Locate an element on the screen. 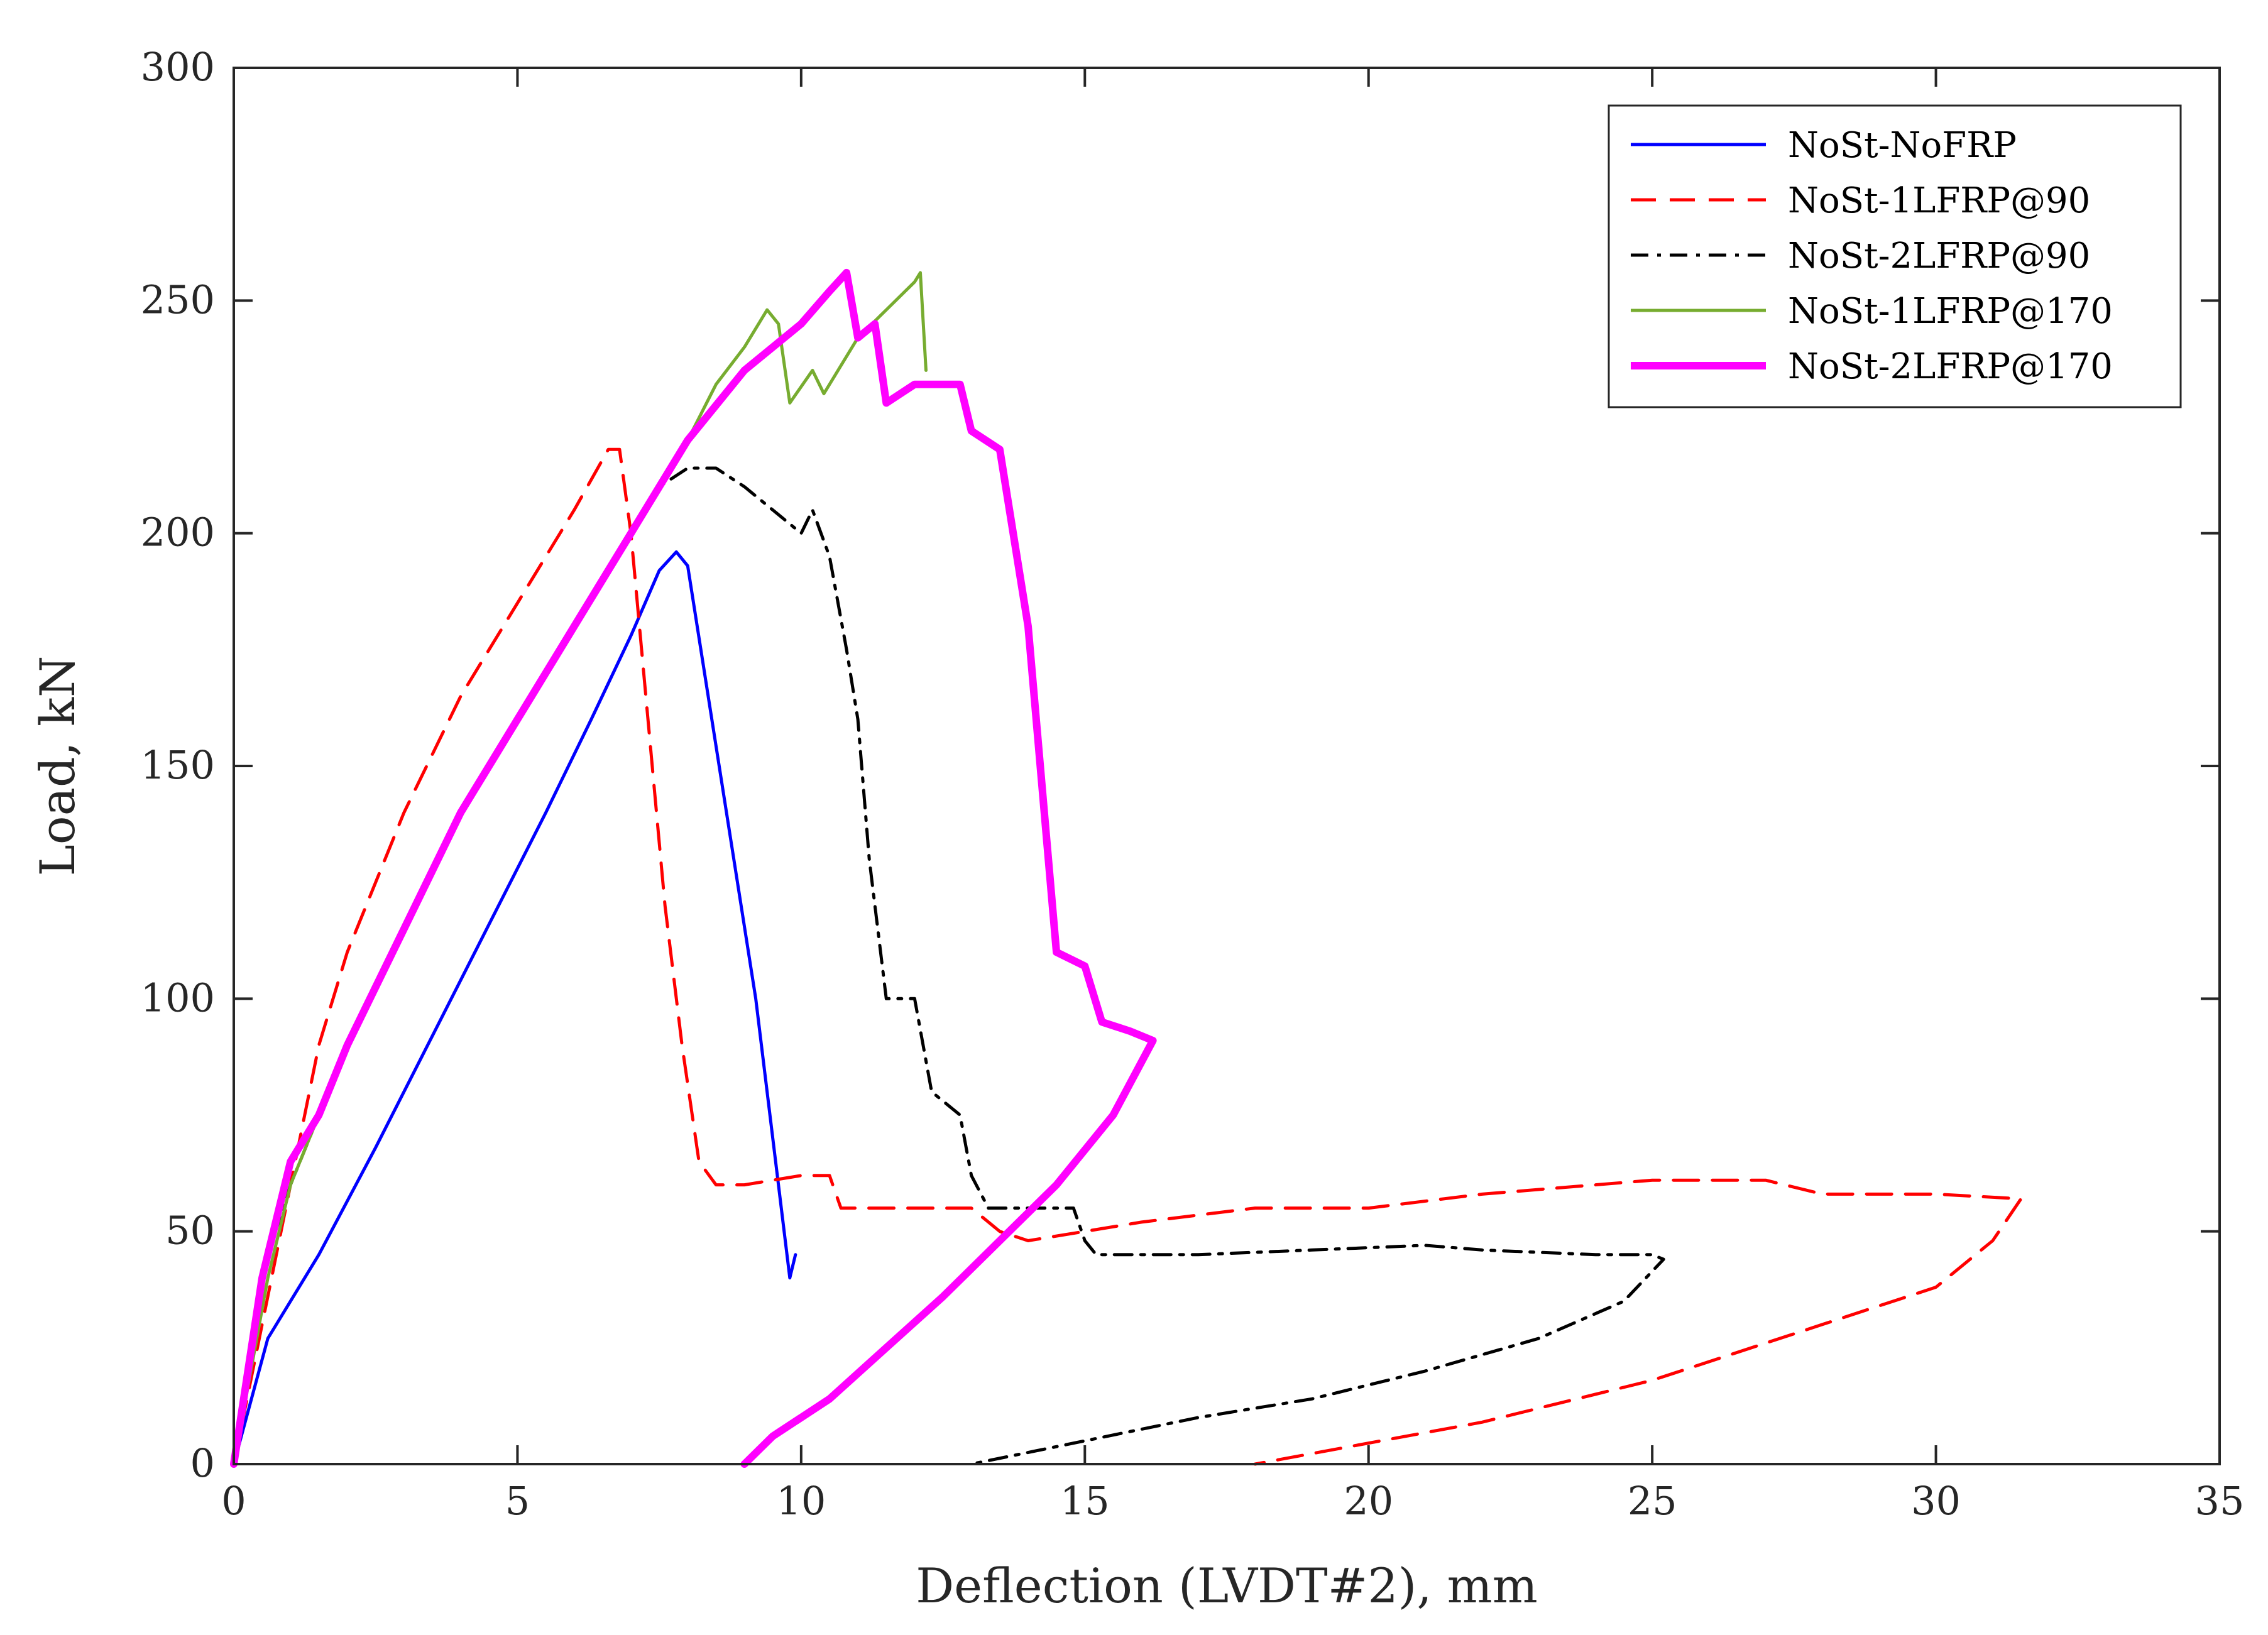 The image size is (2268, 1635). legend-label: NoSt-NoFRP is located at coordinates (1902, 145).